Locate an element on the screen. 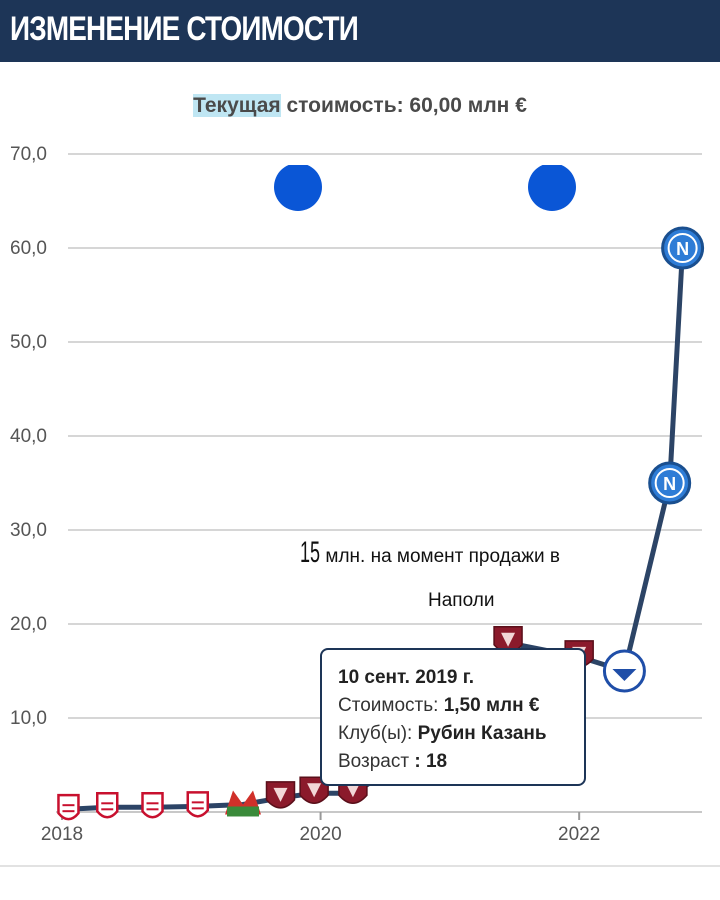  y-tick-label: 10,0 is located at coordinates (28, 718).